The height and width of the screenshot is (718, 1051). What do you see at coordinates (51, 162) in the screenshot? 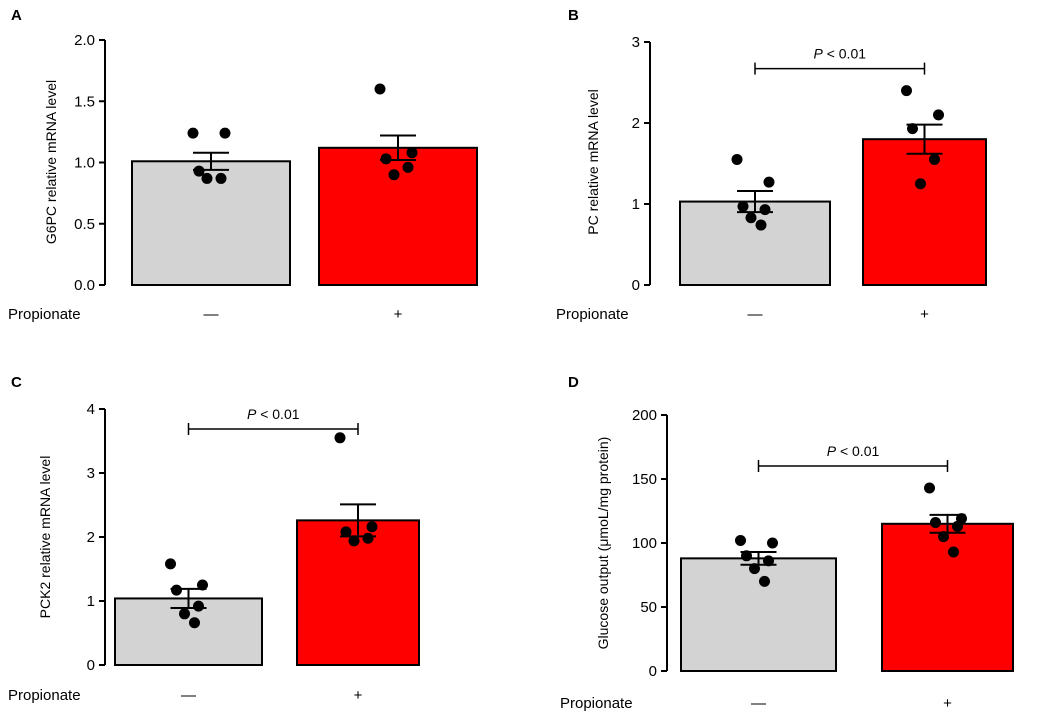
I see `y-axis-label: G6PC relative mRNA level` at bounding box center [51, 162].